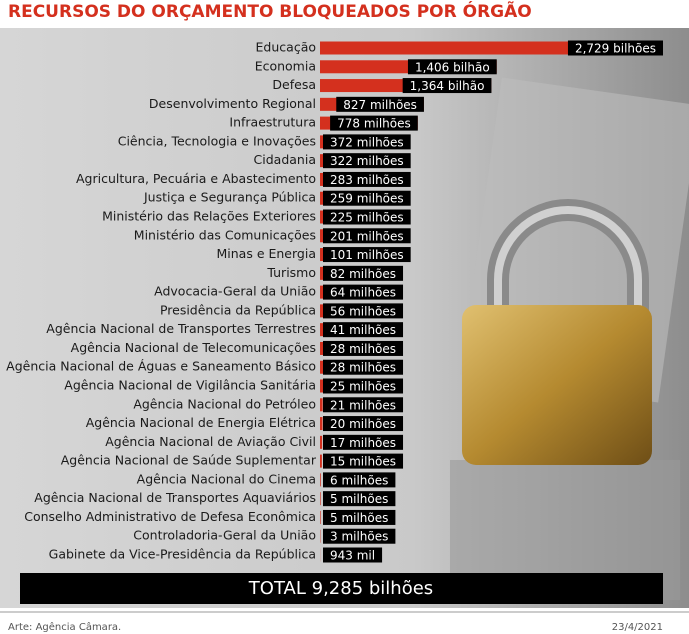  Describe the element at coordinates (232, 103) in the screenshot. I see `category-label: Desenvolvimento Regional` at that location.